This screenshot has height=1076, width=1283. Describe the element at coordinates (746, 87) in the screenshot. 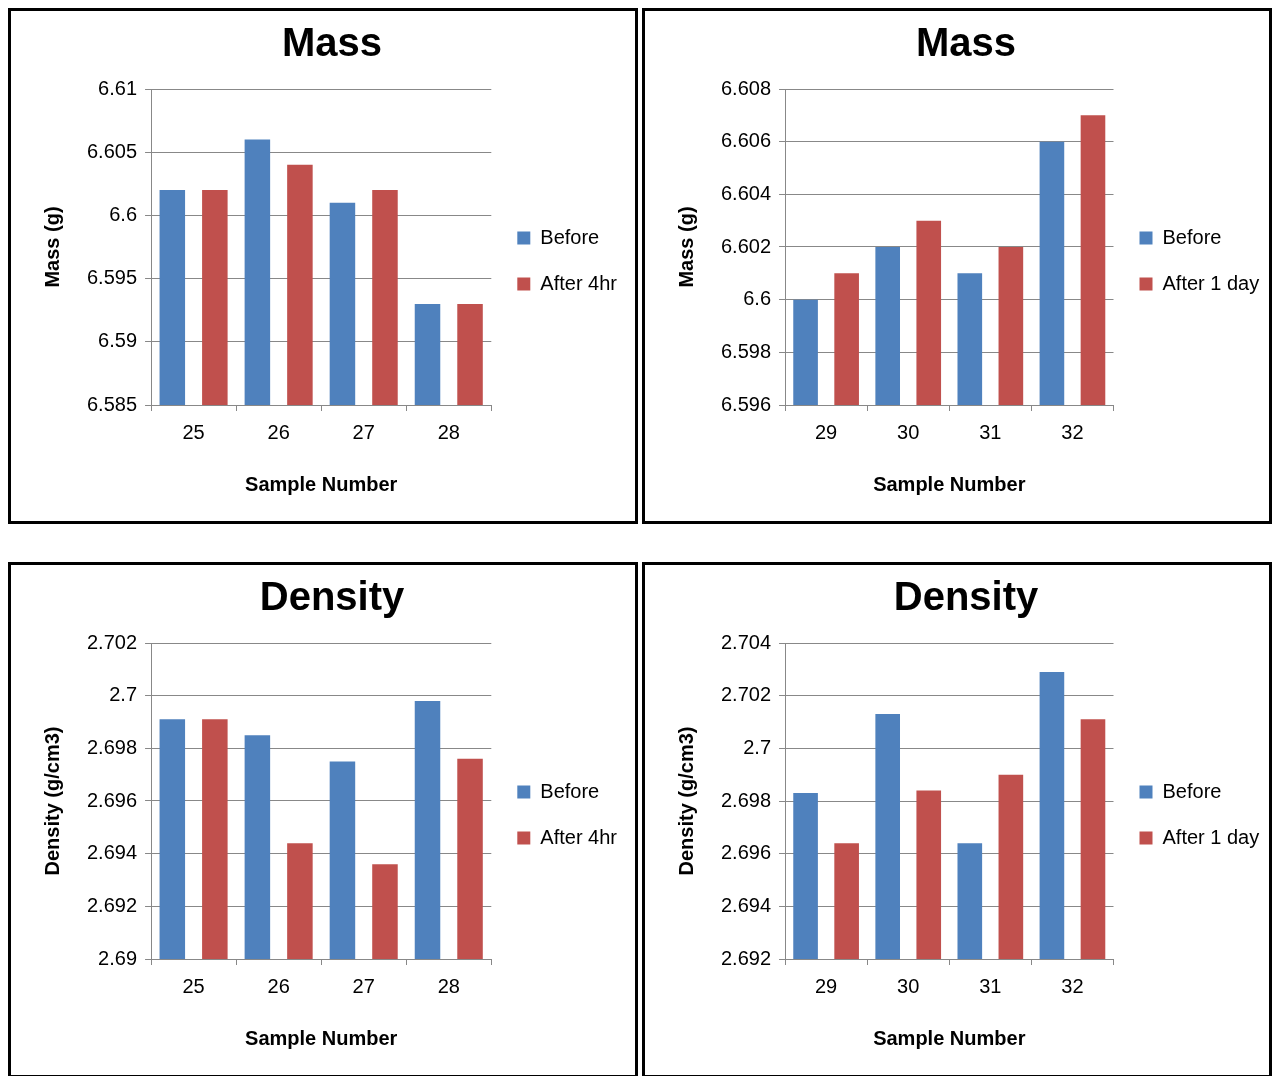

I see `y-tick-label: 6.608` at that location.